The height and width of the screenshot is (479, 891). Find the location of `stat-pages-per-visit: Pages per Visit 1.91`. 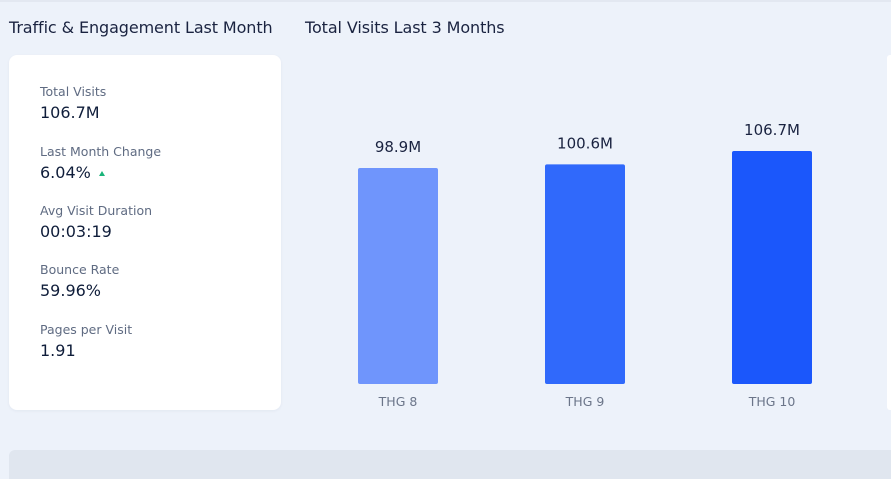

stat-pages-per-visit: Pages per Visit 1.91 is located at coordinates (86, 341).